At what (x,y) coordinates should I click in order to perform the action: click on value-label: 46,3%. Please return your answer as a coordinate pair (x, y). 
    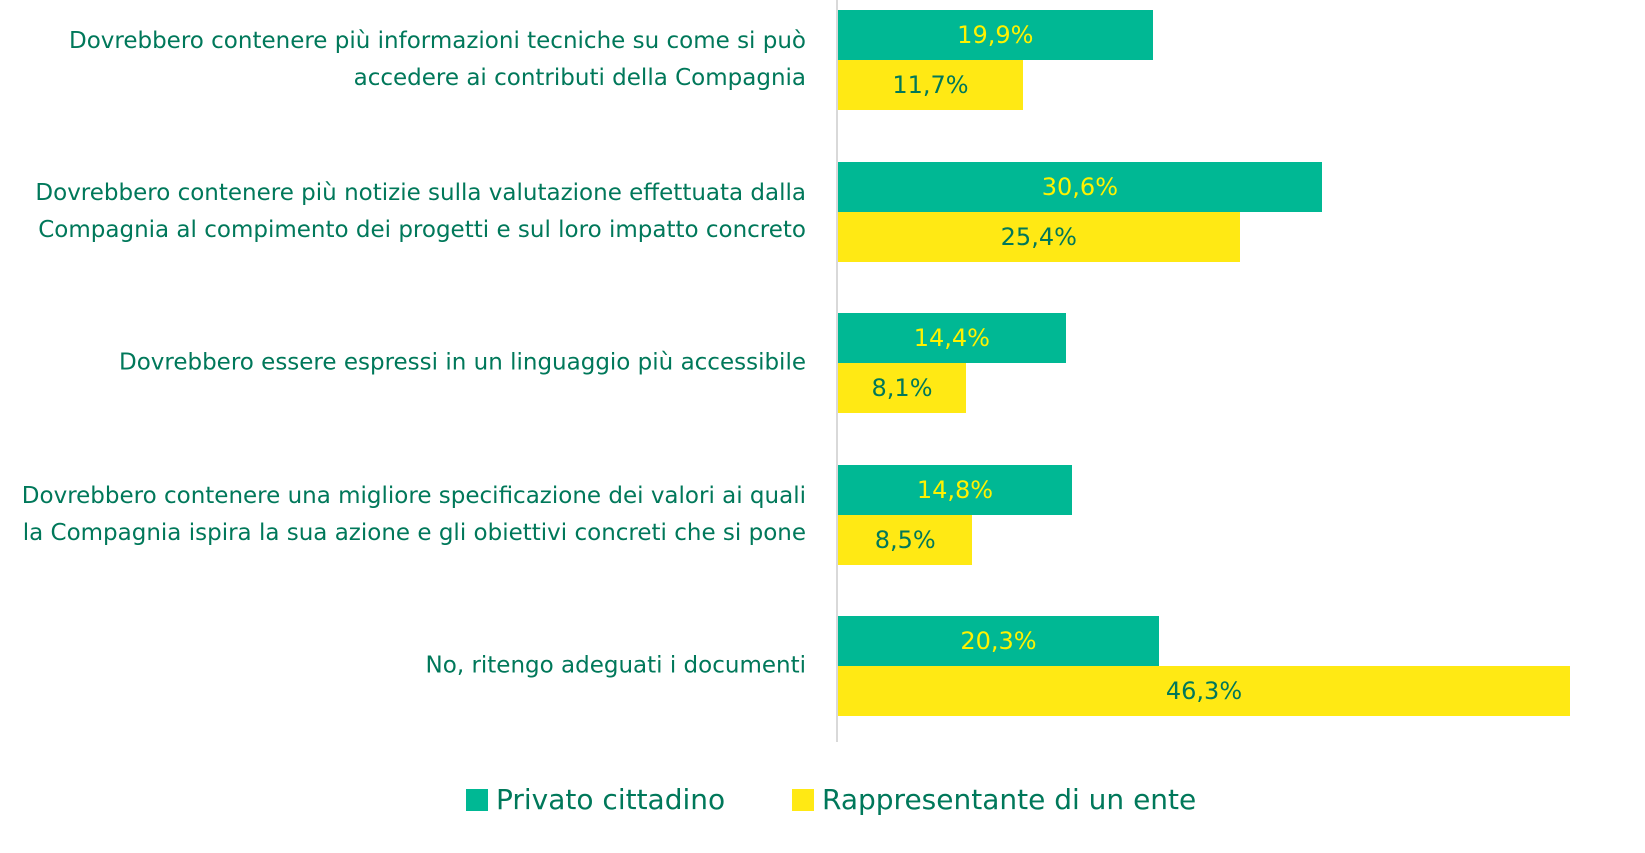
    Looking at the image, I should click on (1204, 691).